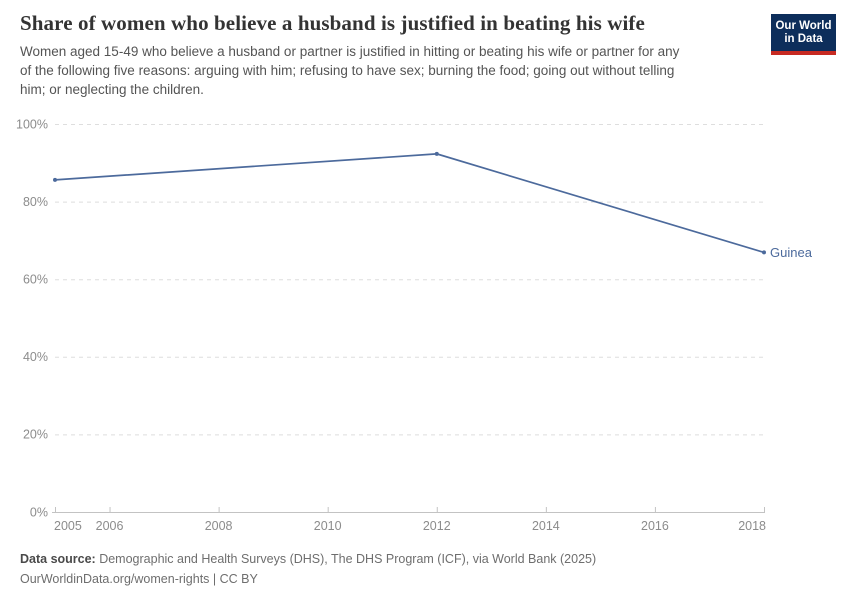  Describe the element at coordinates (328, 526) in the screenshot. I see `x-tick-label: 2010` at that location.